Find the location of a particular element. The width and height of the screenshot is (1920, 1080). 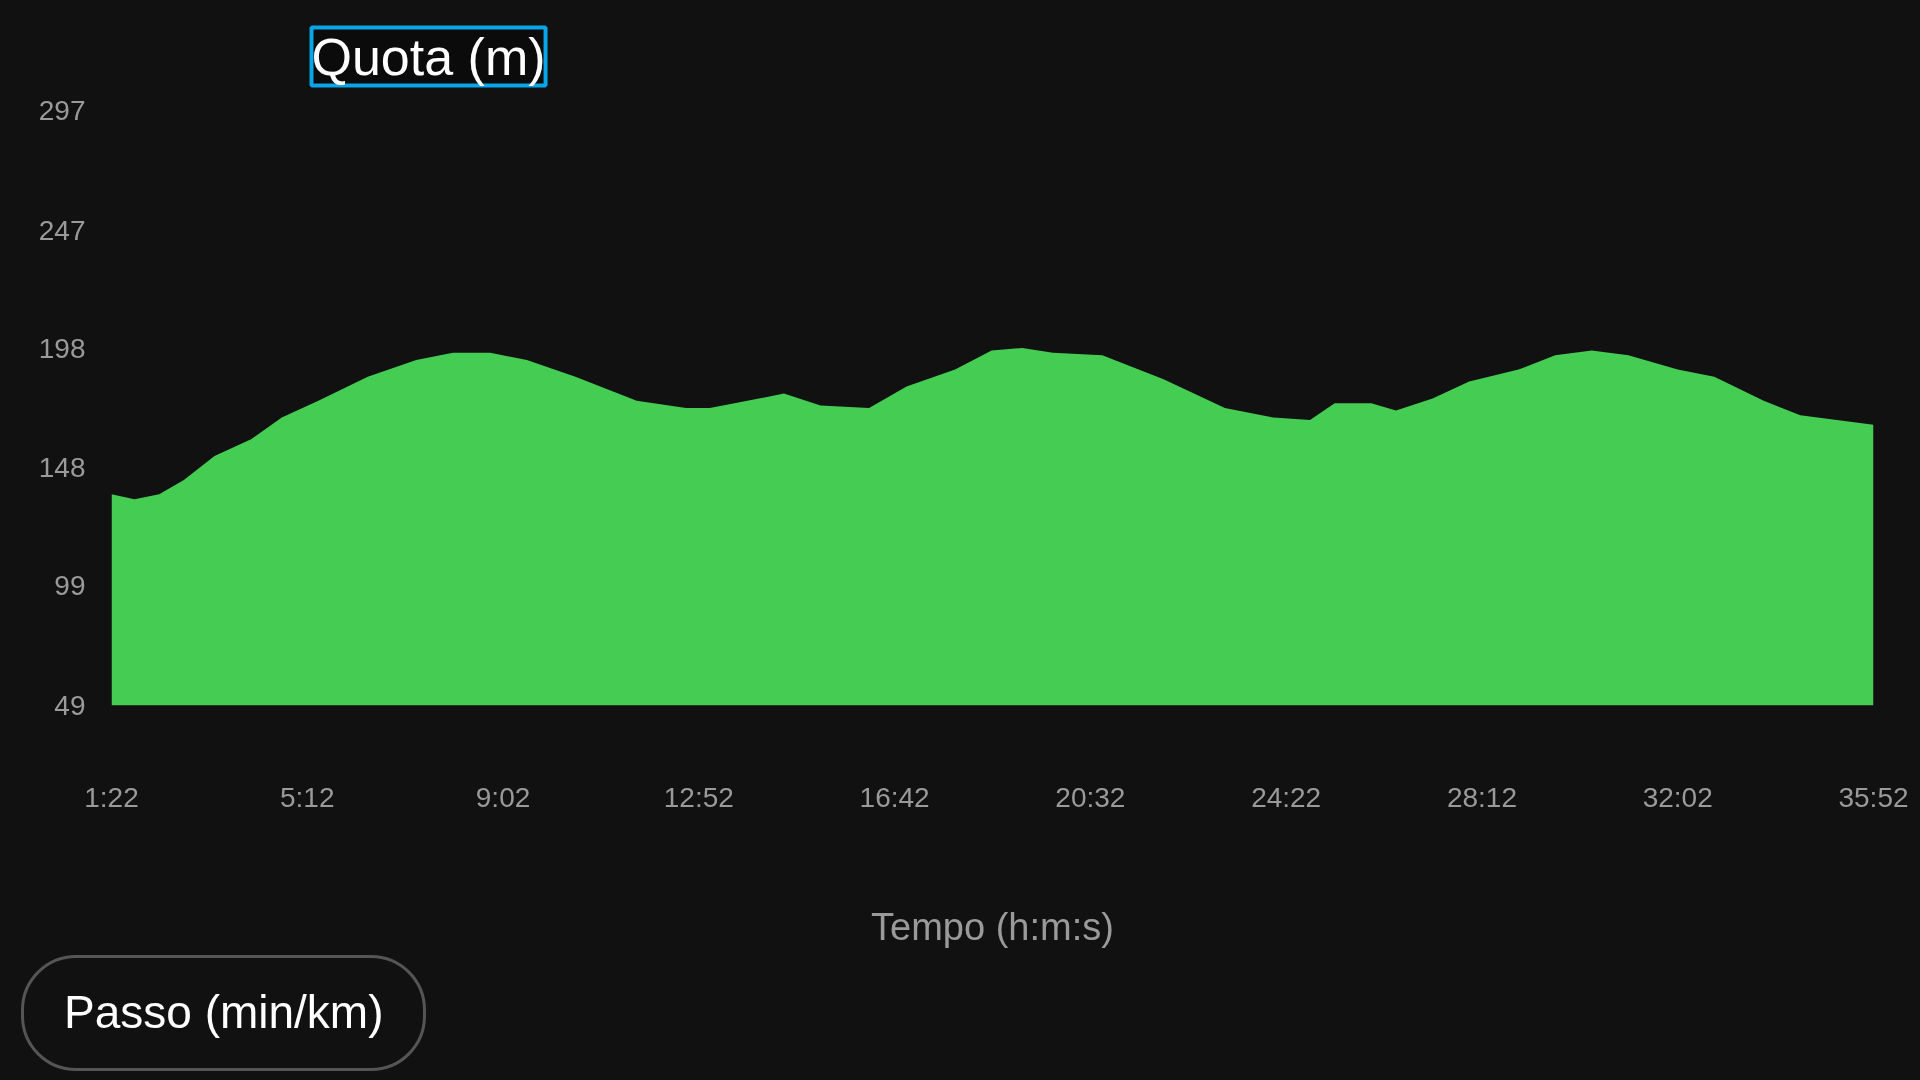

x-tick-label: 16:42 is located at coordinates (894, 797).